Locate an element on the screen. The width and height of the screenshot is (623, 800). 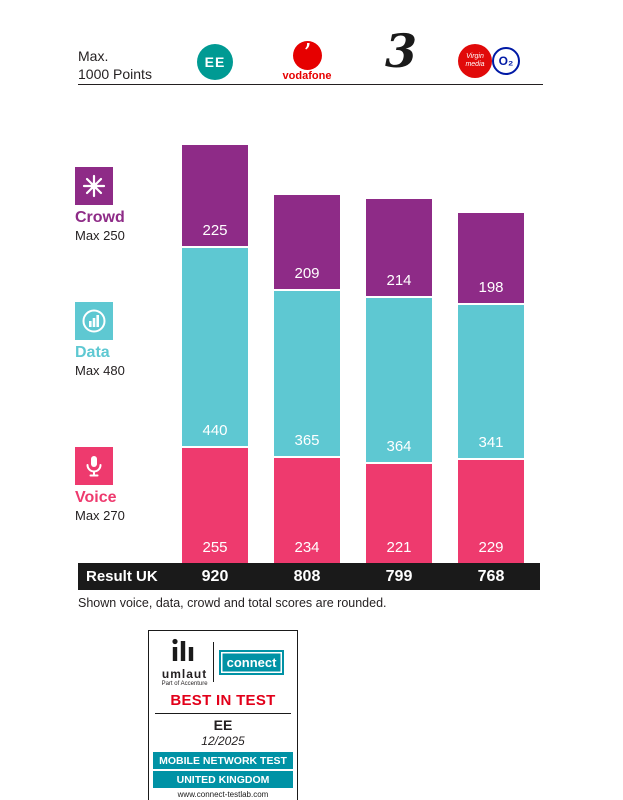
segment-voice-virgin-media-o2: 229 is located at coordinates (491, 510).